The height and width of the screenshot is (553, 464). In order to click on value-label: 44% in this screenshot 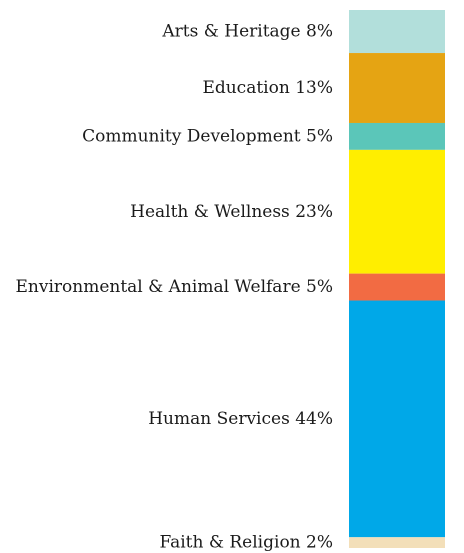, I will do `click(311, 418)`.